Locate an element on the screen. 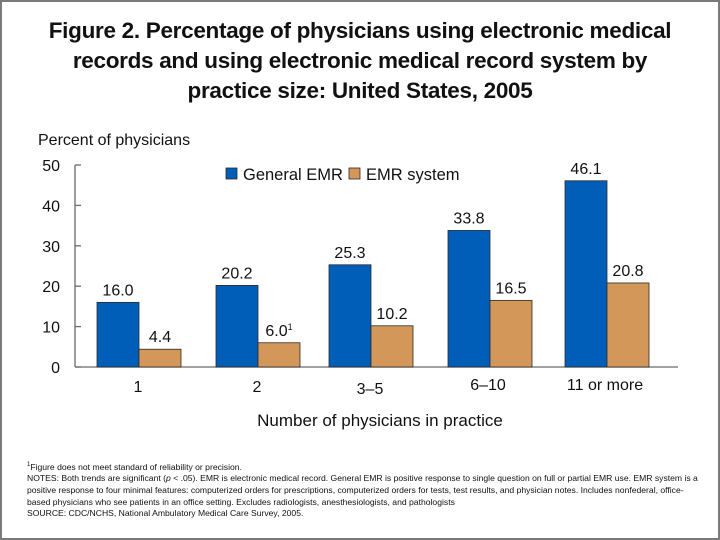  data-label: 46.1 is located at coordinates (585, 169).